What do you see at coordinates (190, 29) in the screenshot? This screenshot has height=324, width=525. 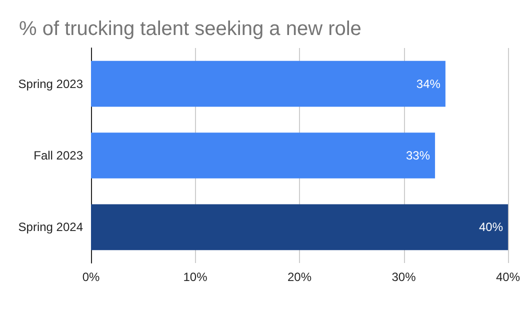 I see `chart-title: % of trucking talent seeking a new role` at bounding box center [190, 29].